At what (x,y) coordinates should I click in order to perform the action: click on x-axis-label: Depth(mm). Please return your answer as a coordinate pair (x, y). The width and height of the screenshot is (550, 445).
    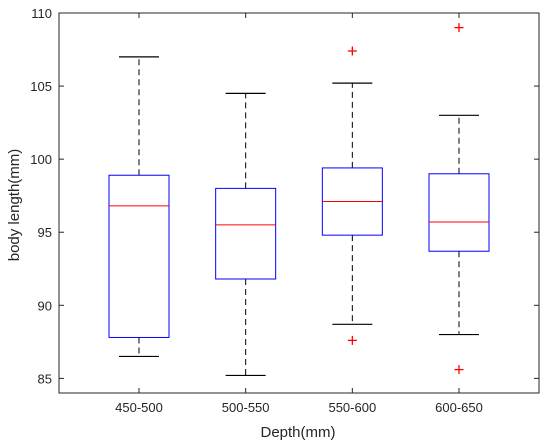
    Looking at the image, I should click on (297, 432).